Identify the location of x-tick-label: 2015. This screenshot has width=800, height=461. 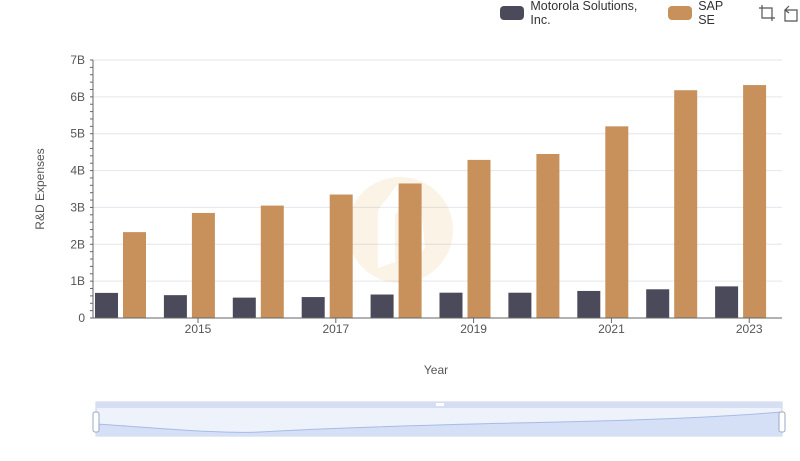
(198, 329).